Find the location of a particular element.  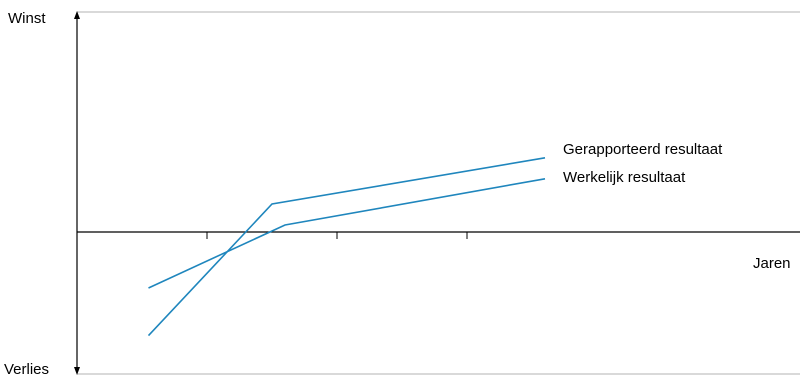

x-axis-label: Jaren is located at coordinates (772, 263).